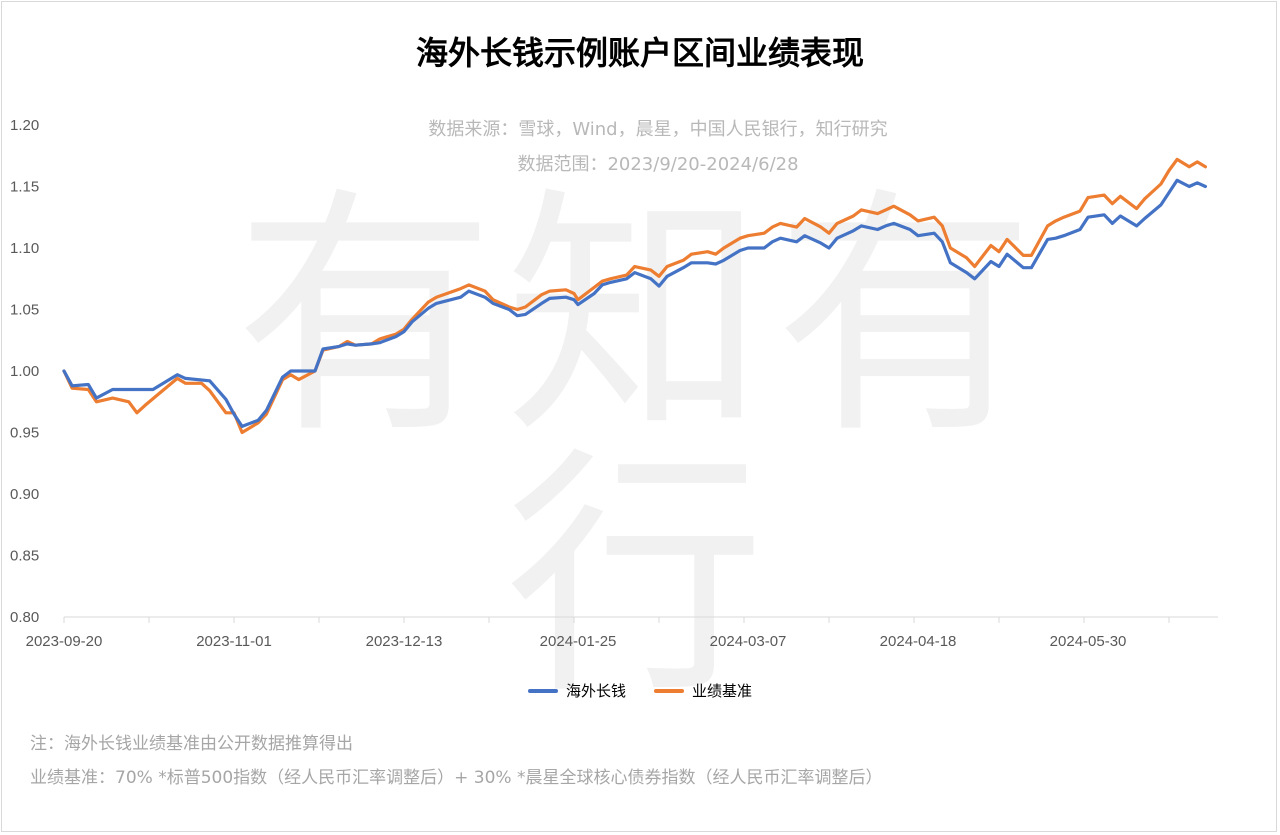  I want to click on legend-swatch-haiwai, so click(542, 690).